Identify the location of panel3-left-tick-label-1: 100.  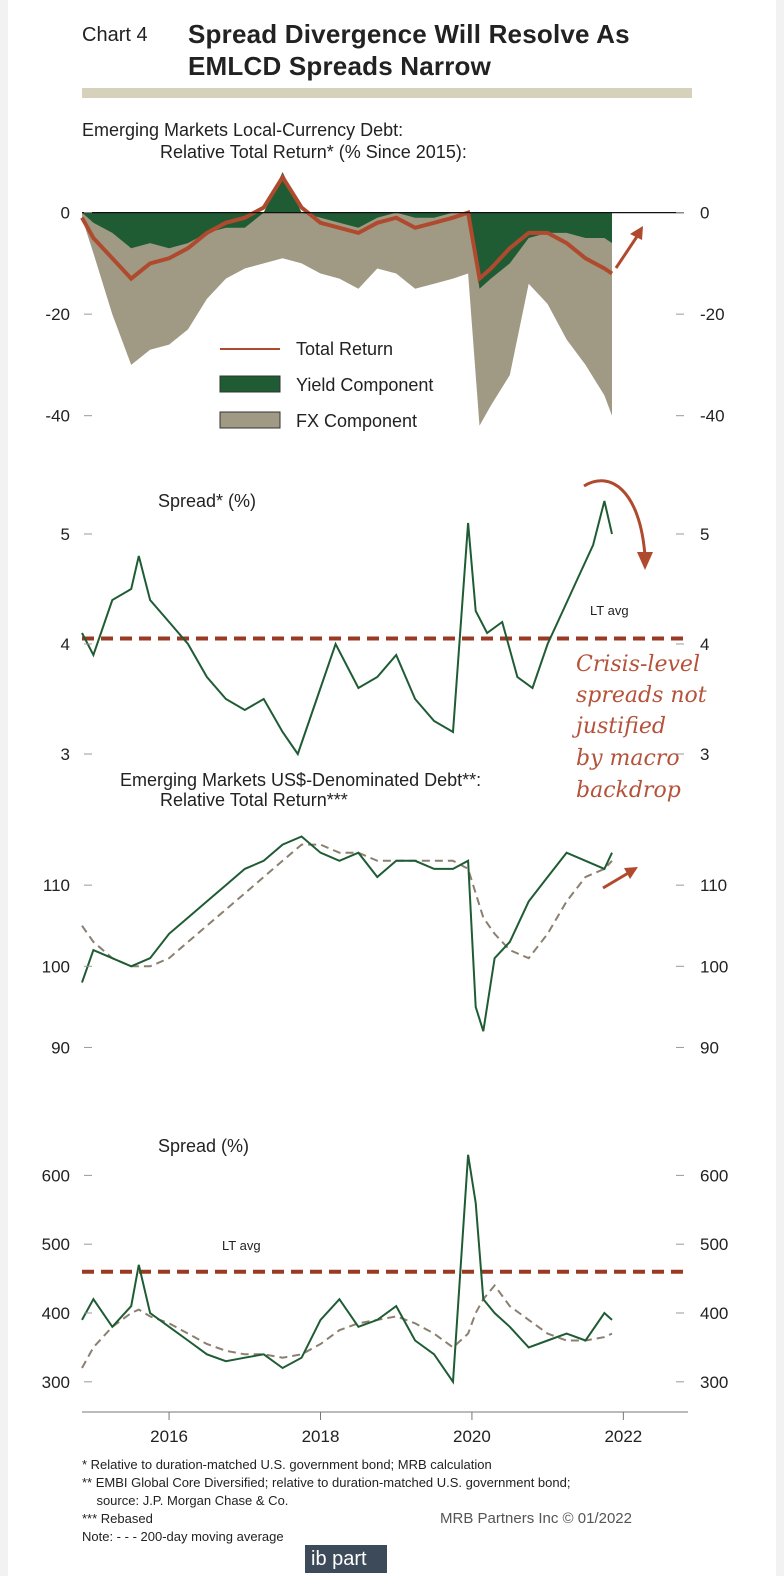
(56, 966).